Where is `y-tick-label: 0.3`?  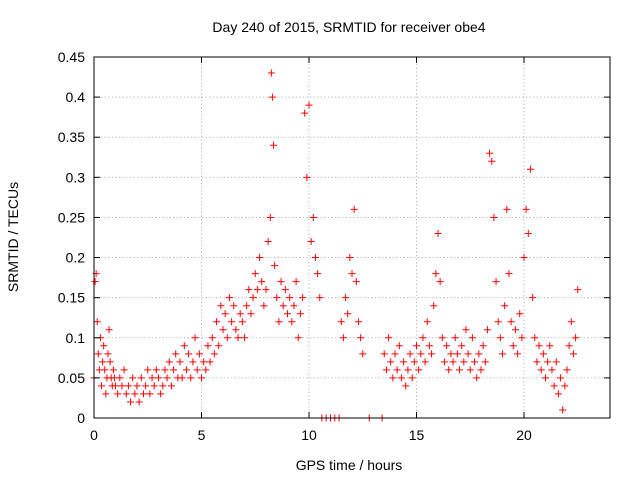 y-tick-label: 0.3 is located at coordinates (76, 177).